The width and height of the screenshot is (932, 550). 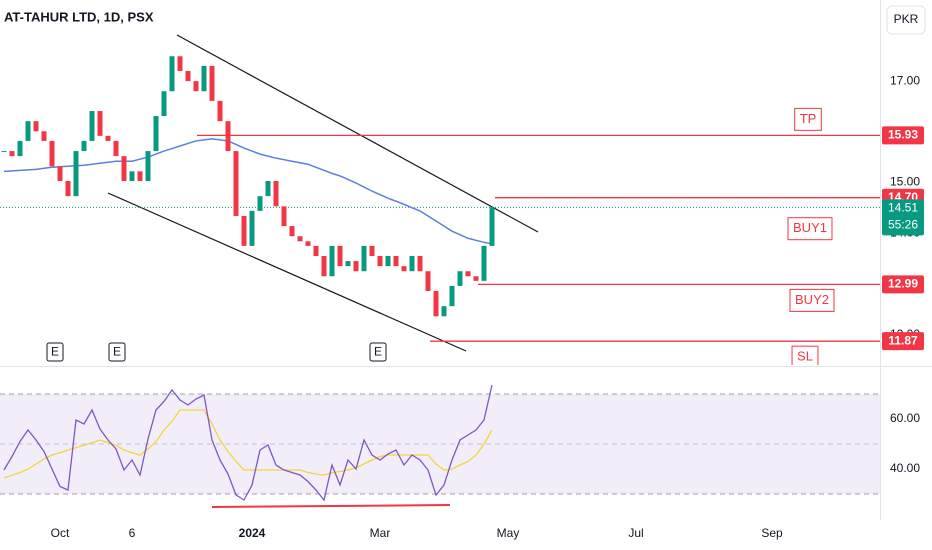 I want to click on moving-average, so click(x=248, y=191).